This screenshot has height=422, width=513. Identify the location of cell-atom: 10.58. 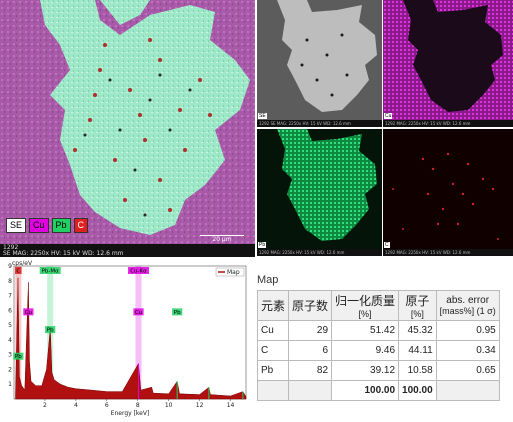
(417, 370).